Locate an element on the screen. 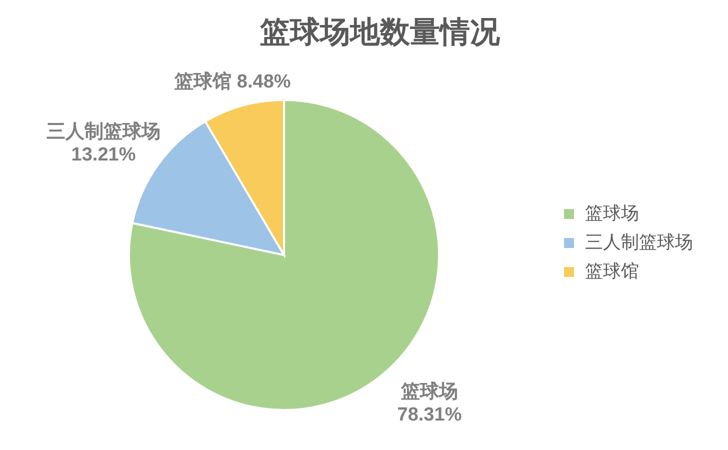 This screenshot has height=450, width=728. chart-title: 篮球场地数量情况 is located at coordinates (380, 32).